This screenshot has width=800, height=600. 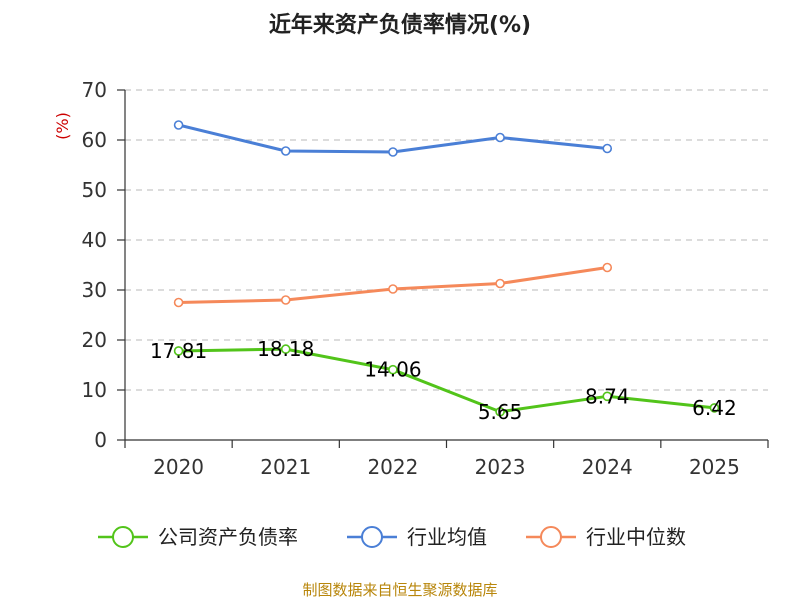 I want to click on data-label: 5.65, so click(x=500, y=412).